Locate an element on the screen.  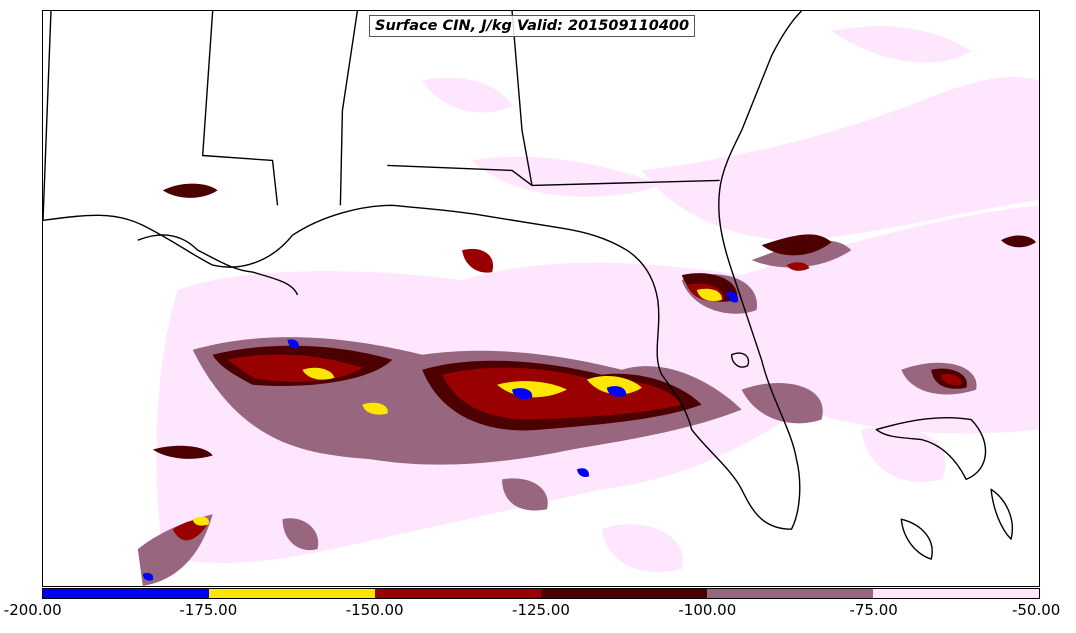
map-title: Surface CIN, J/kg Valid: 201509110400 is located at coordinates (532, 26).